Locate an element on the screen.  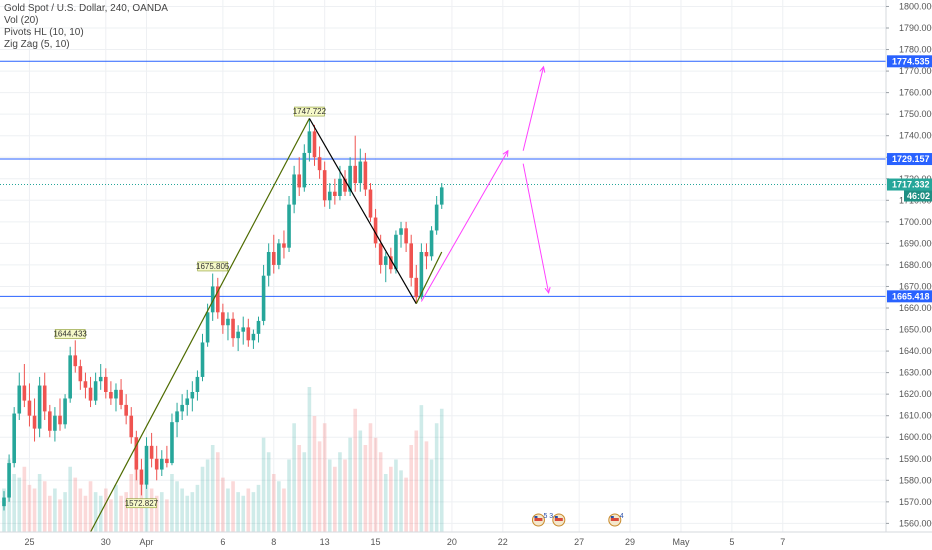
legend-symbol: Gold Spot / U.S. Dollar, 240, OANDA is located at coordinates (86, 8).